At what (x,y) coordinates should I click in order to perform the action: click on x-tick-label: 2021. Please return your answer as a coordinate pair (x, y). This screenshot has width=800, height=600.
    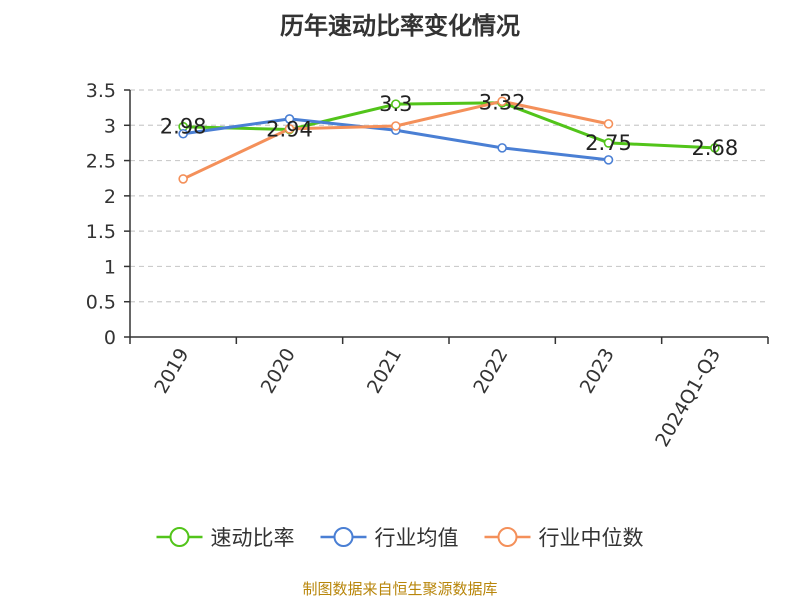
    Looking at the image, I should click on (384, 371).